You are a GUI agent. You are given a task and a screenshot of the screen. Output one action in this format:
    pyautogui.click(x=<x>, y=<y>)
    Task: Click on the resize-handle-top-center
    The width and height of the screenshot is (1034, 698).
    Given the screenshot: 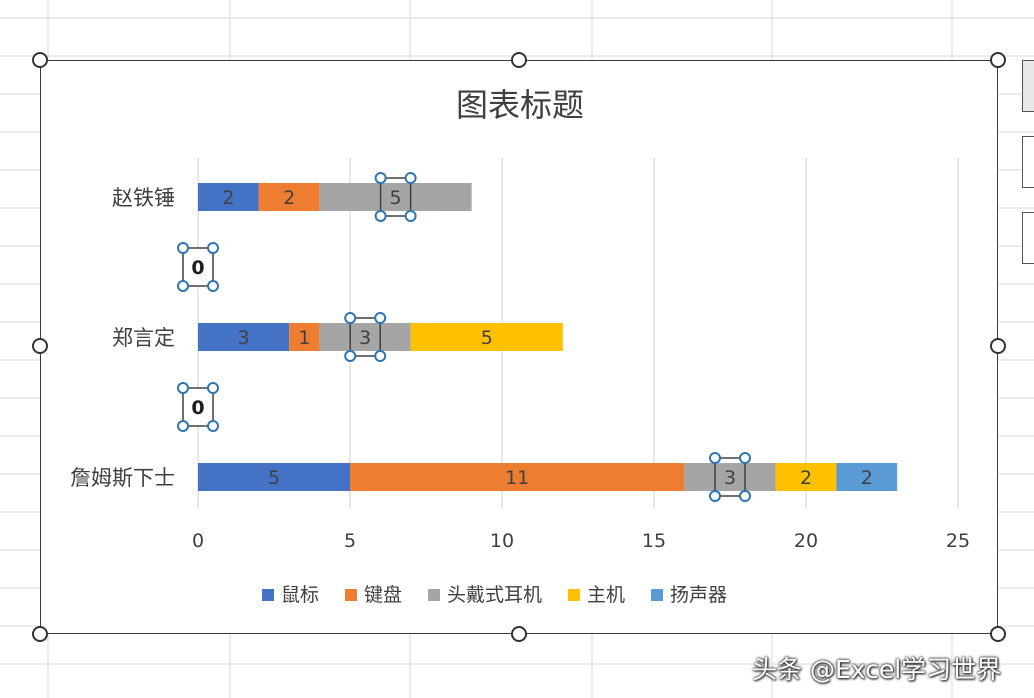 What is the action you would take?
    pyautogui.click(x=519, y=60)
    